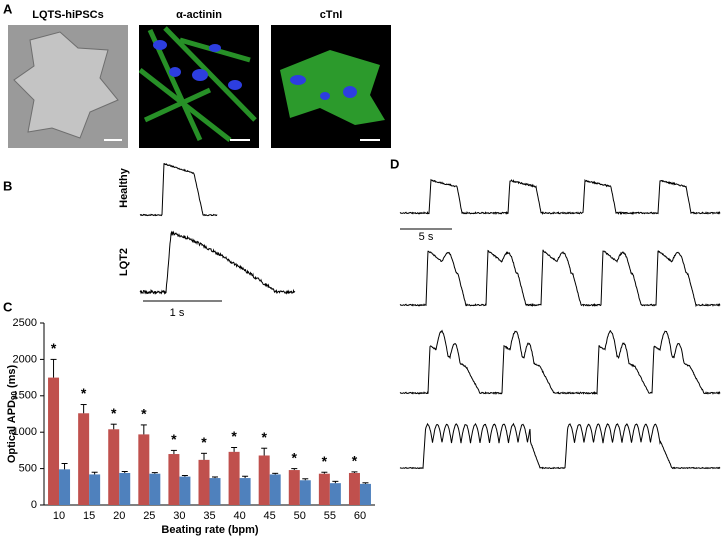  Describe the element at coordinates (25, 432) in the screenshot. I see `y-tick-label: 1000` at that location.